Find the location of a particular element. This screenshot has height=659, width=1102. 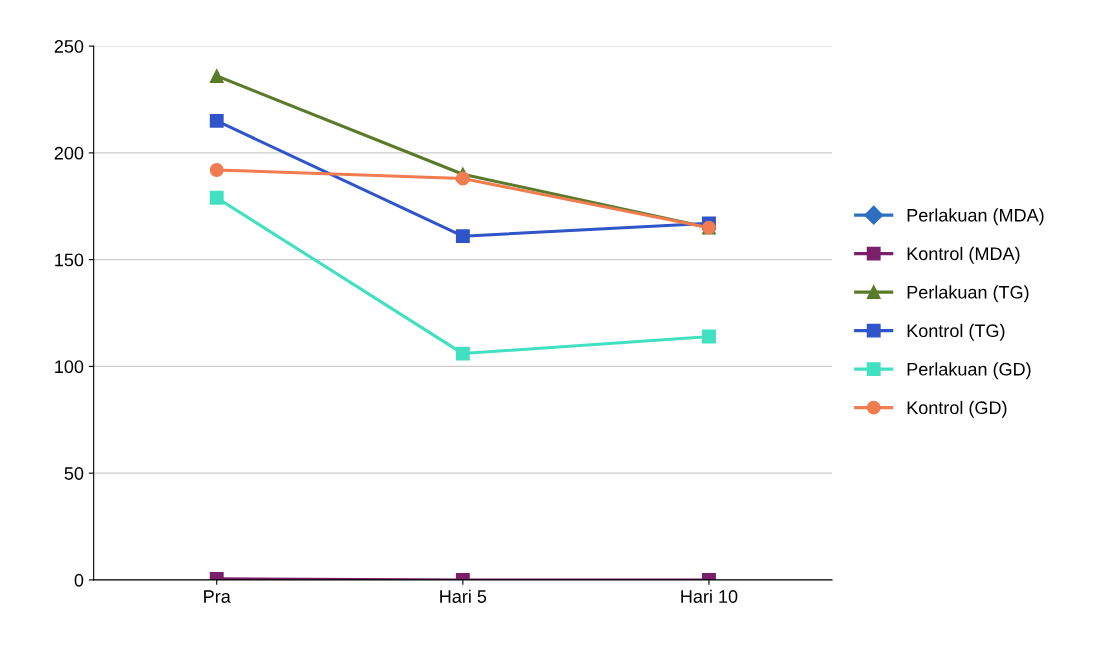

legend-label: Perlakuan (TG) is located at coordinates (968, 294).